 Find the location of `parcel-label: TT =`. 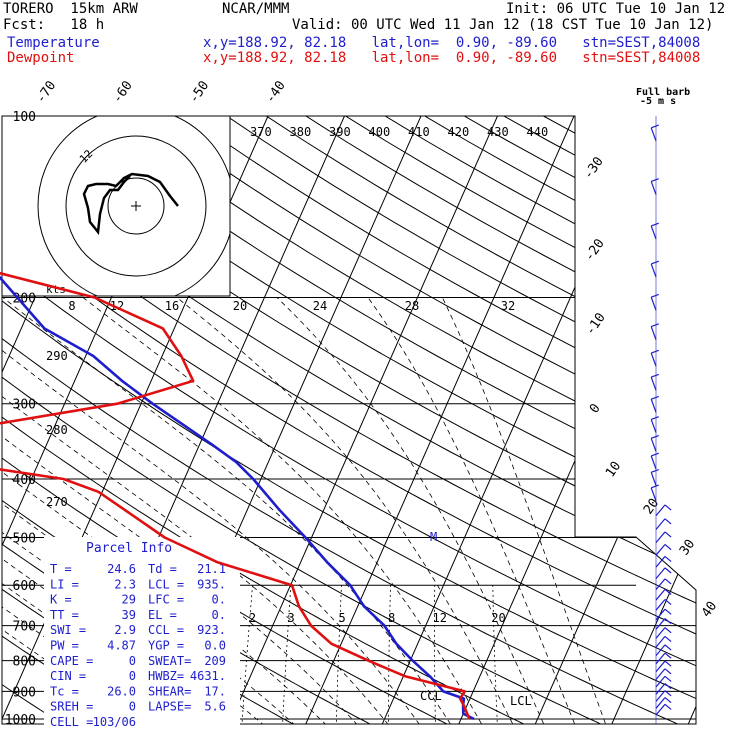

parcel-label: TT = is located at coordinates (64, 615).